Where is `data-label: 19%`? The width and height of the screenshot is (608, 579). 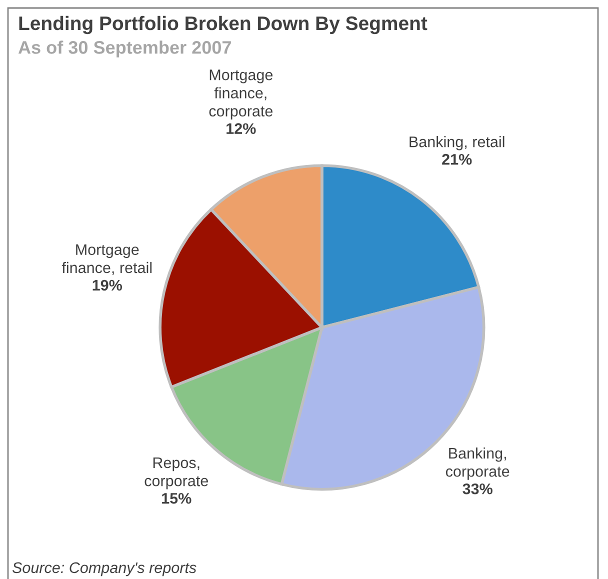
data-label: 19% is located at coordinates (107, 285).